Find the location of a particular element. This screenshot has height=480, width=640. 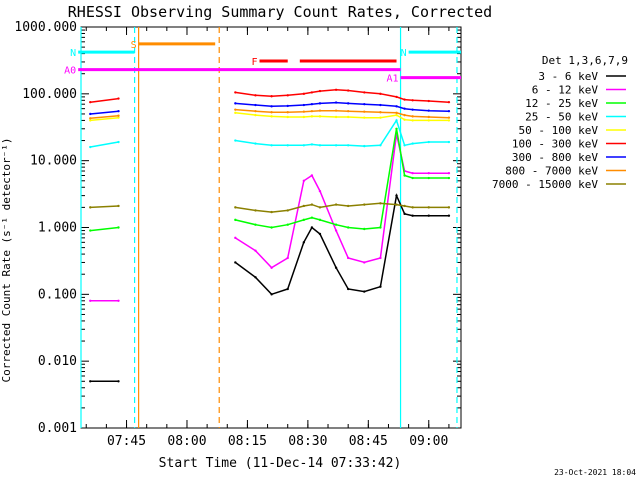

x-tick-label: 08:30 is located at coordinates (307, 441).